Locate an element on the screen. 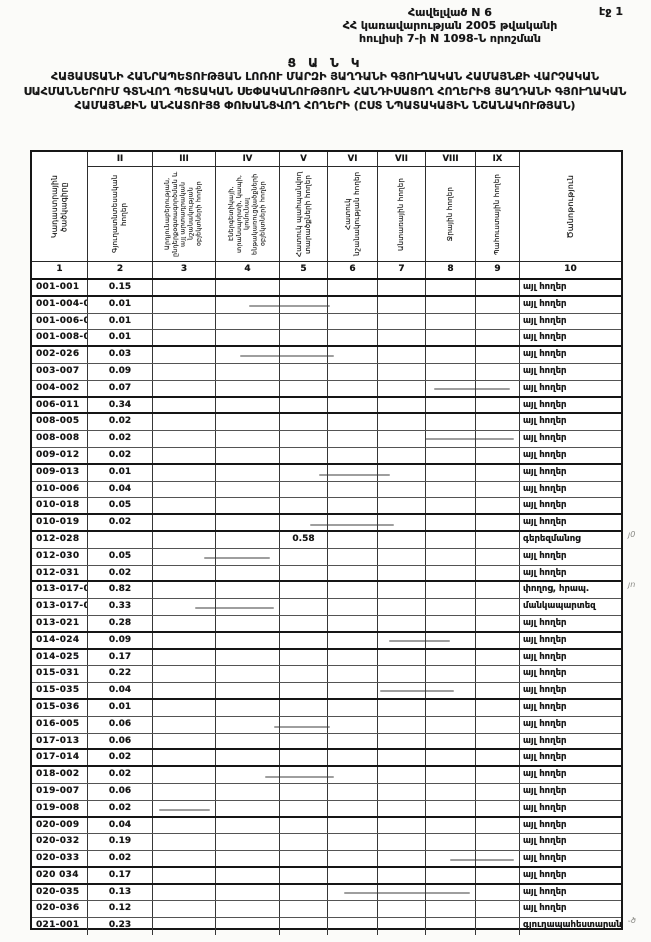  column-number-5: 5 is located at coordinates (303, 270).